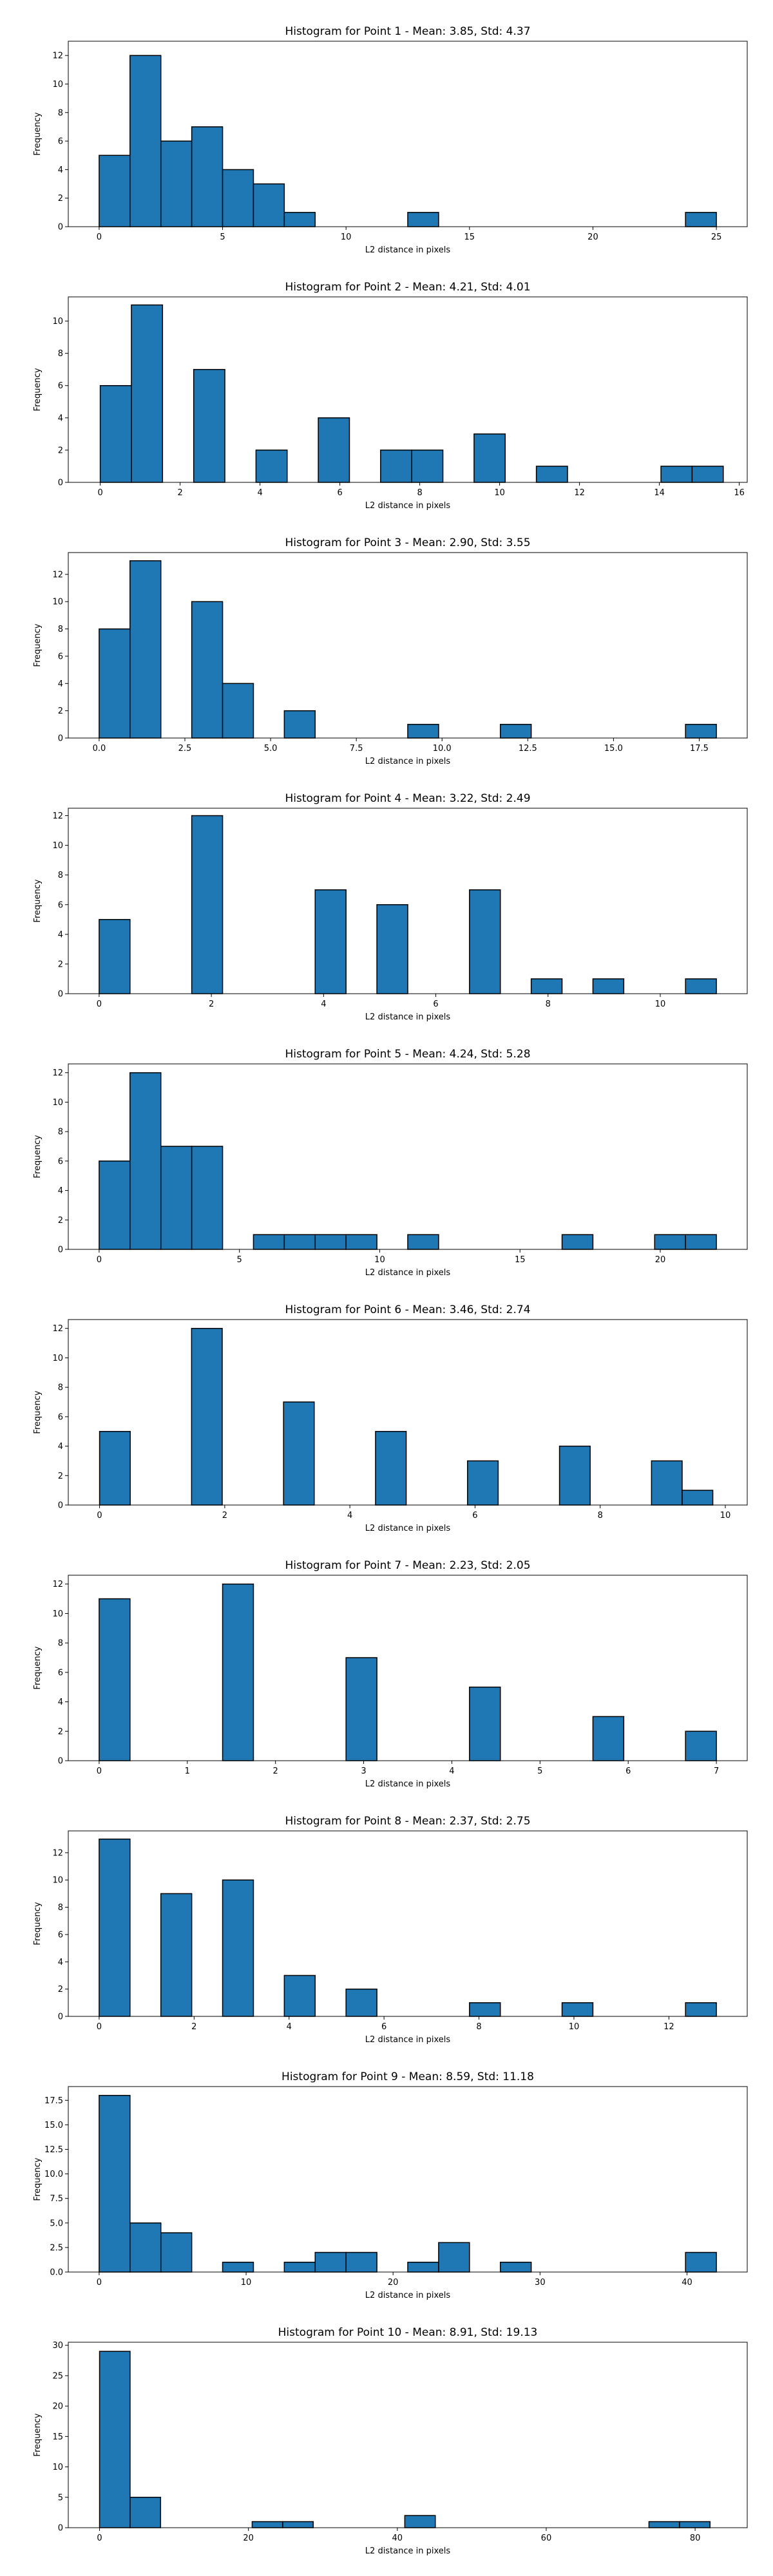 This screenshot has height=2576, width=773. What do you see at coordinates (56, 2199) in the screenshot?
I see `y-tick-label: 7.5` at bounding box center [56, 2199].